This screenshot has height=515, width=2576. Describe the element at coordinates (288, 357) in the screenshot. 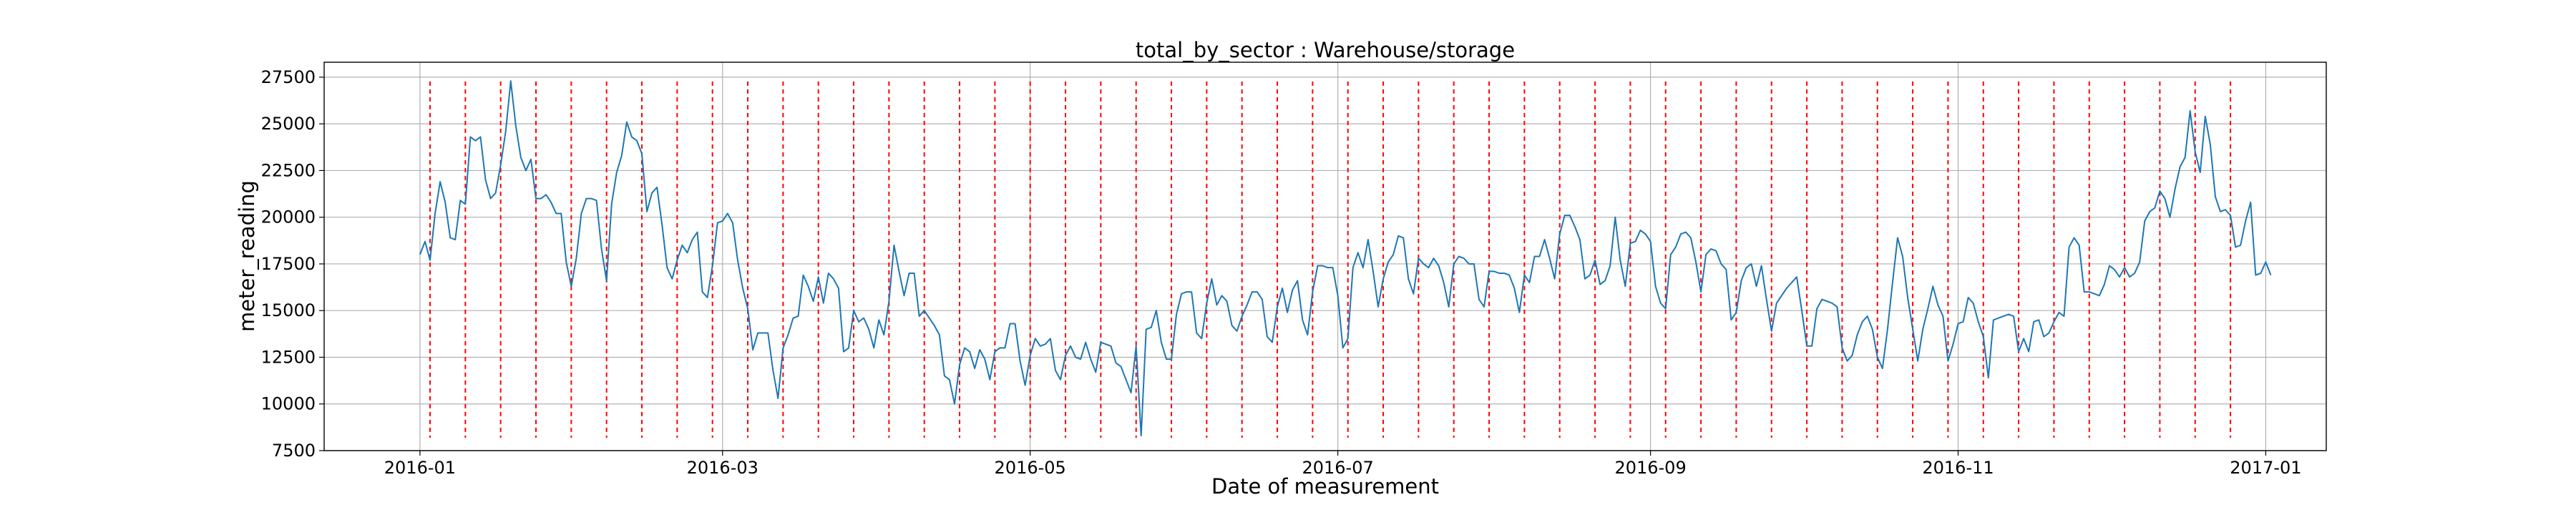

I see `y-tick-label: 12500` at that location.